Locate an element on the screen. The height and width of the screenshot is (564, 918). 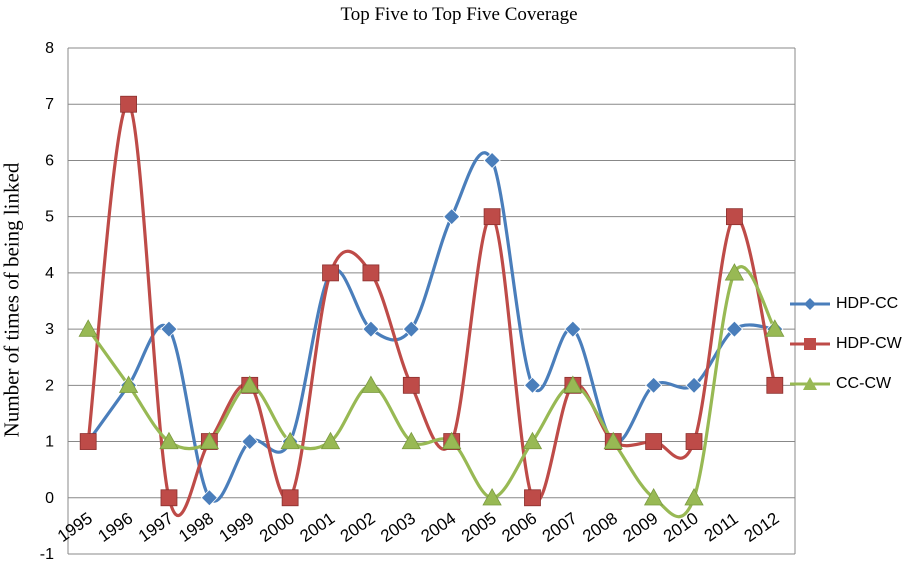
y-tick-label: 8 is located at coordinates (49, 48).